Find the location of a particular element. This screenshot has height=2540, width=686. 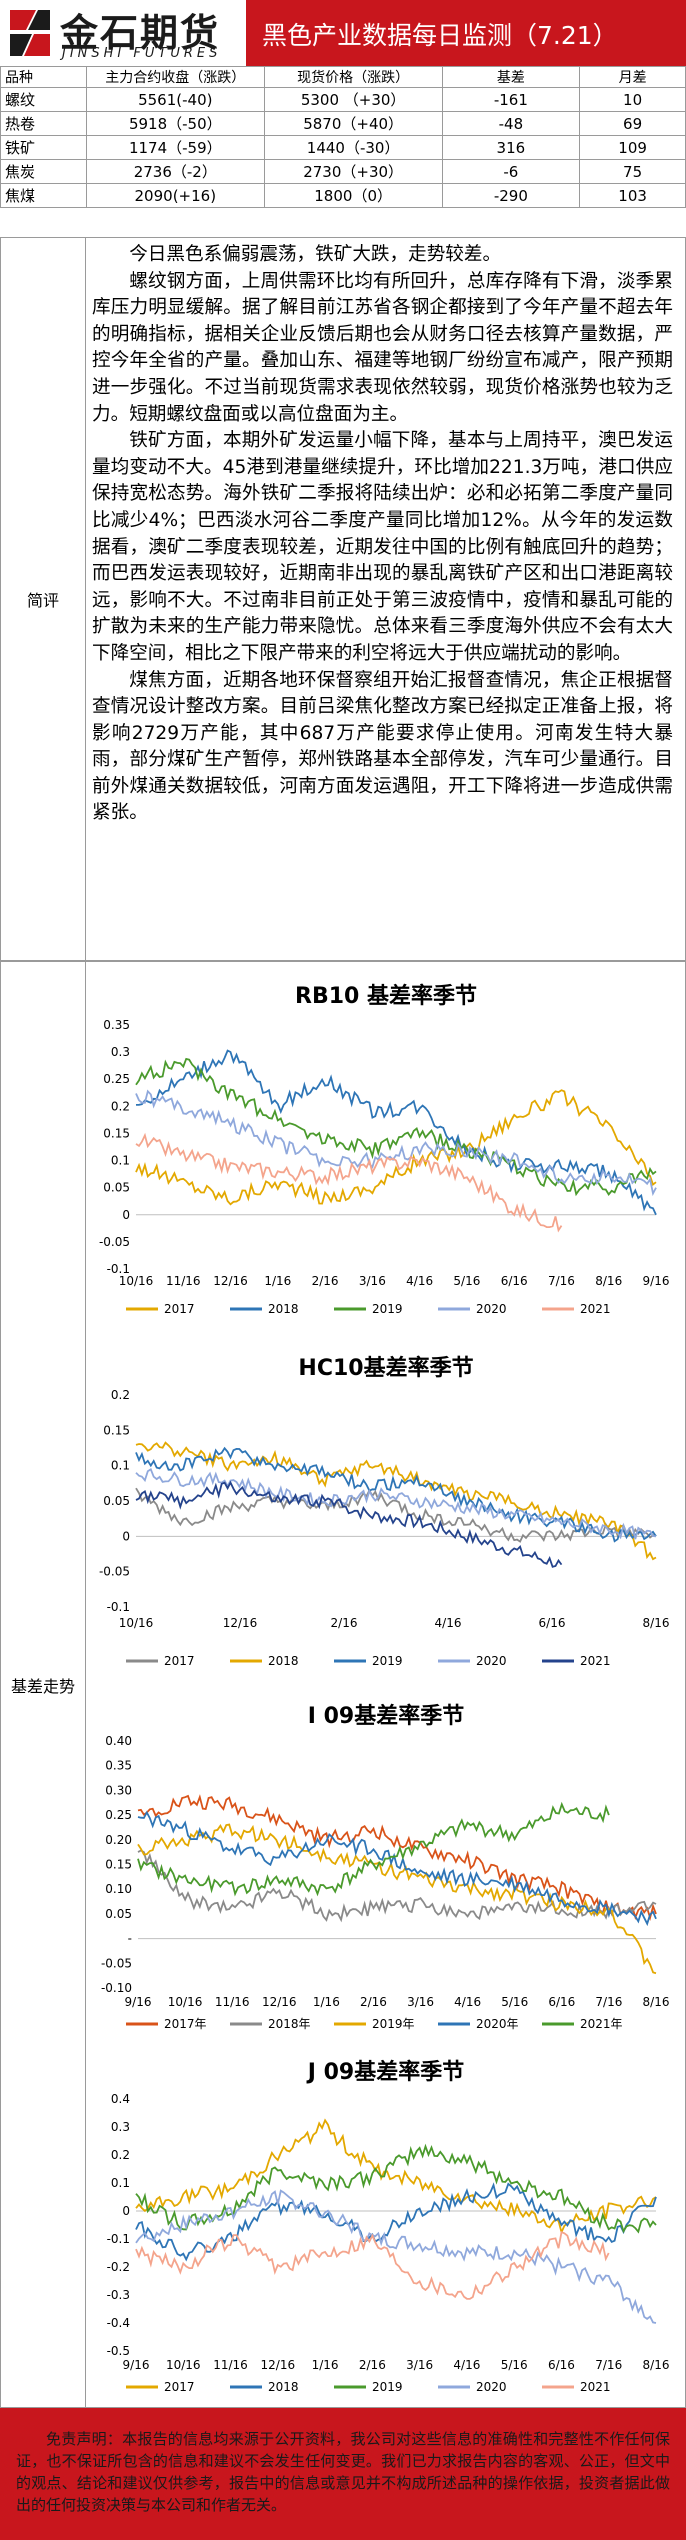

y-tick-label: -0.4 is located at coordinates (118, 2323).